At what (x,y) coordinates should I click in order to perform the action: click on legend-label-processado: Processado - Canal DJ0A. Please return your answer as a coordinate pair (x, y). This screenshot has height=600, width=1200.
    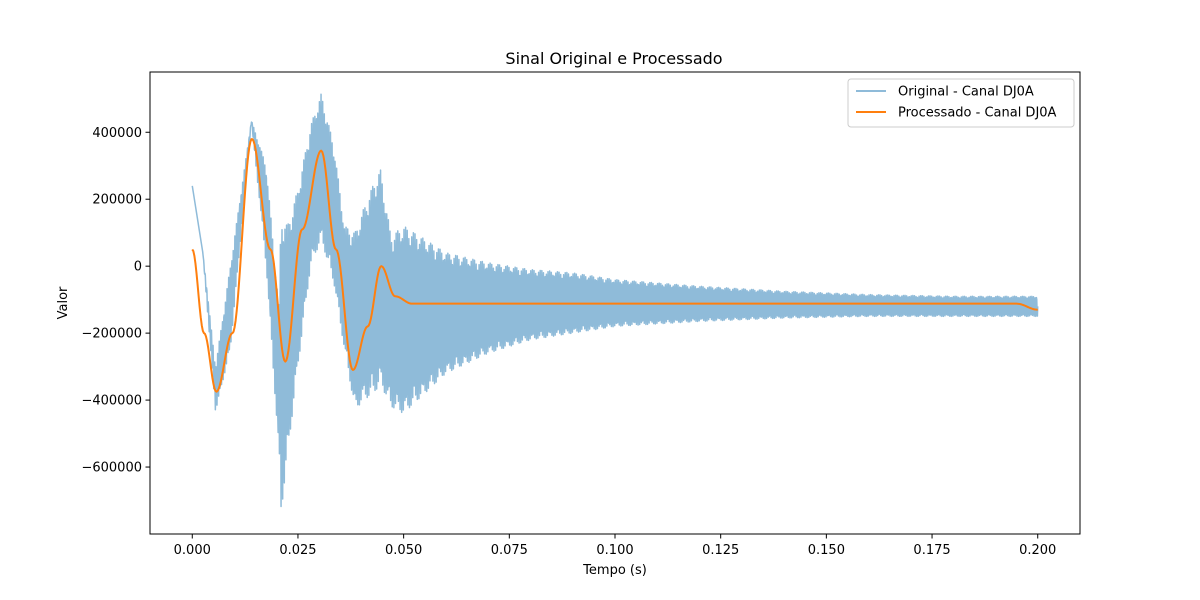
    Looking at the image, I should click on (977, 113).